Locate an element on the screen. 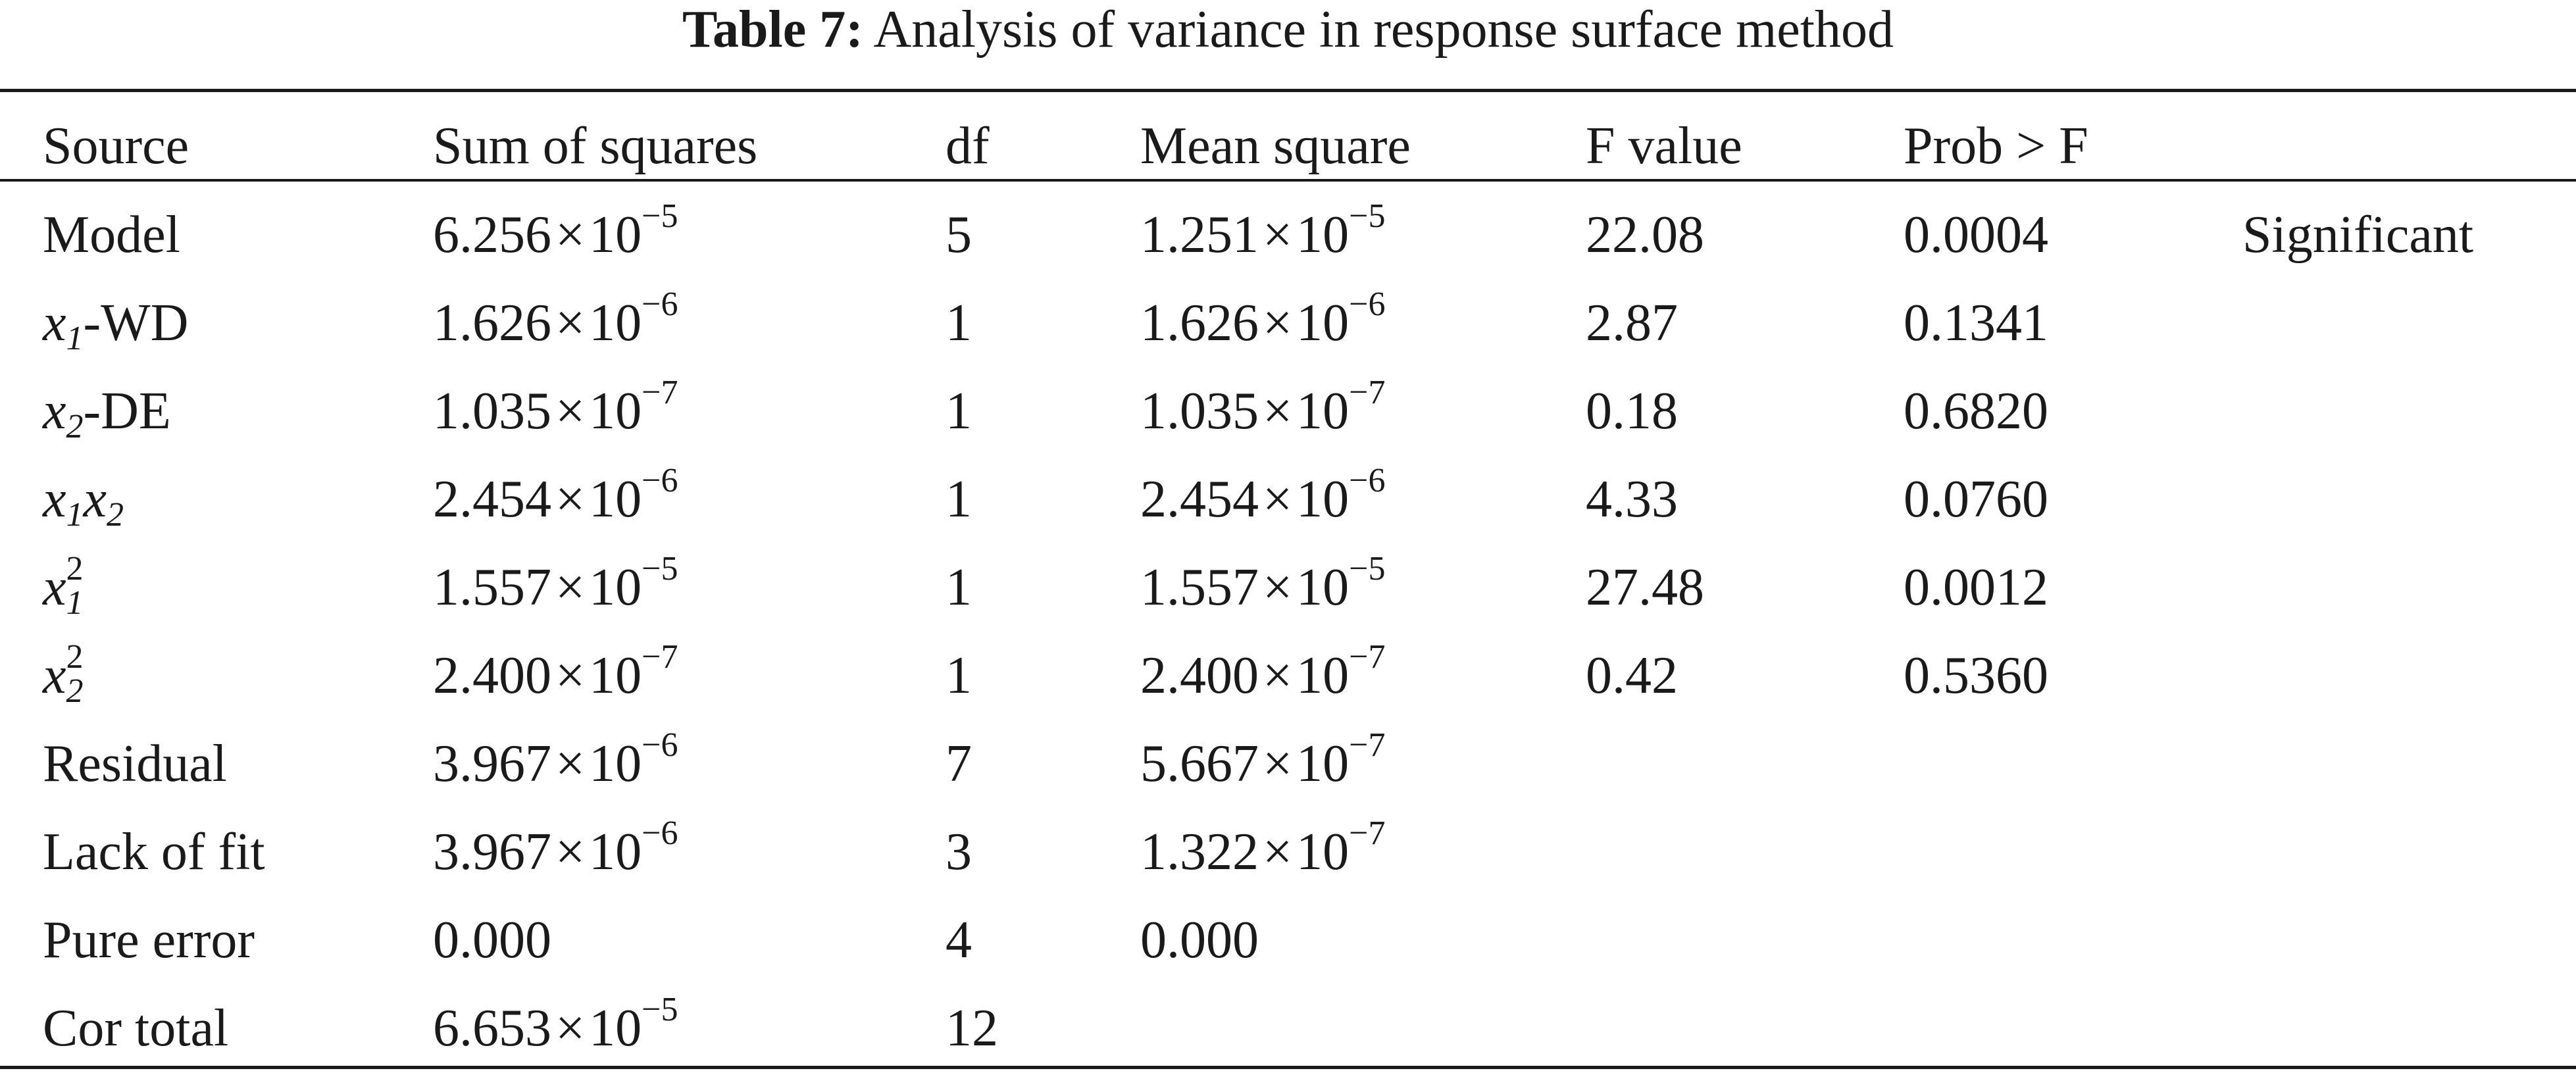 This screenshot has height=1075, width=2576. source-label: Pure error is located at coordinates (149, 940).